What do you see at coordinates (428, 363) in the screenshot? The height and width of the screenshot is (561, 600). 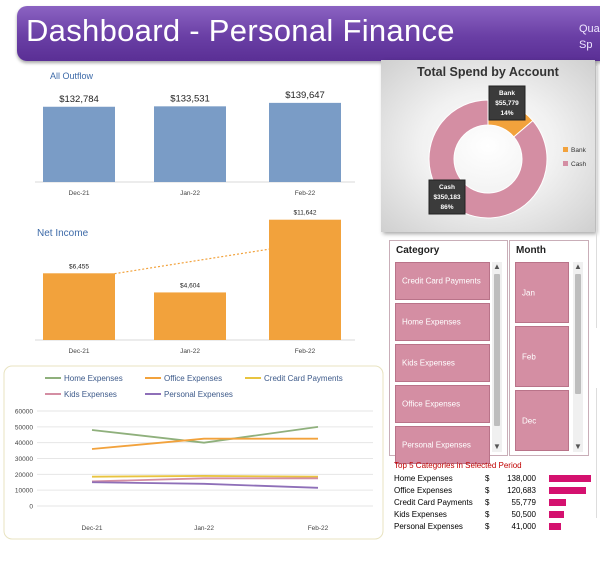 I see `slicer-item-label: Kids Expenses` at bounding box center [428, 363].